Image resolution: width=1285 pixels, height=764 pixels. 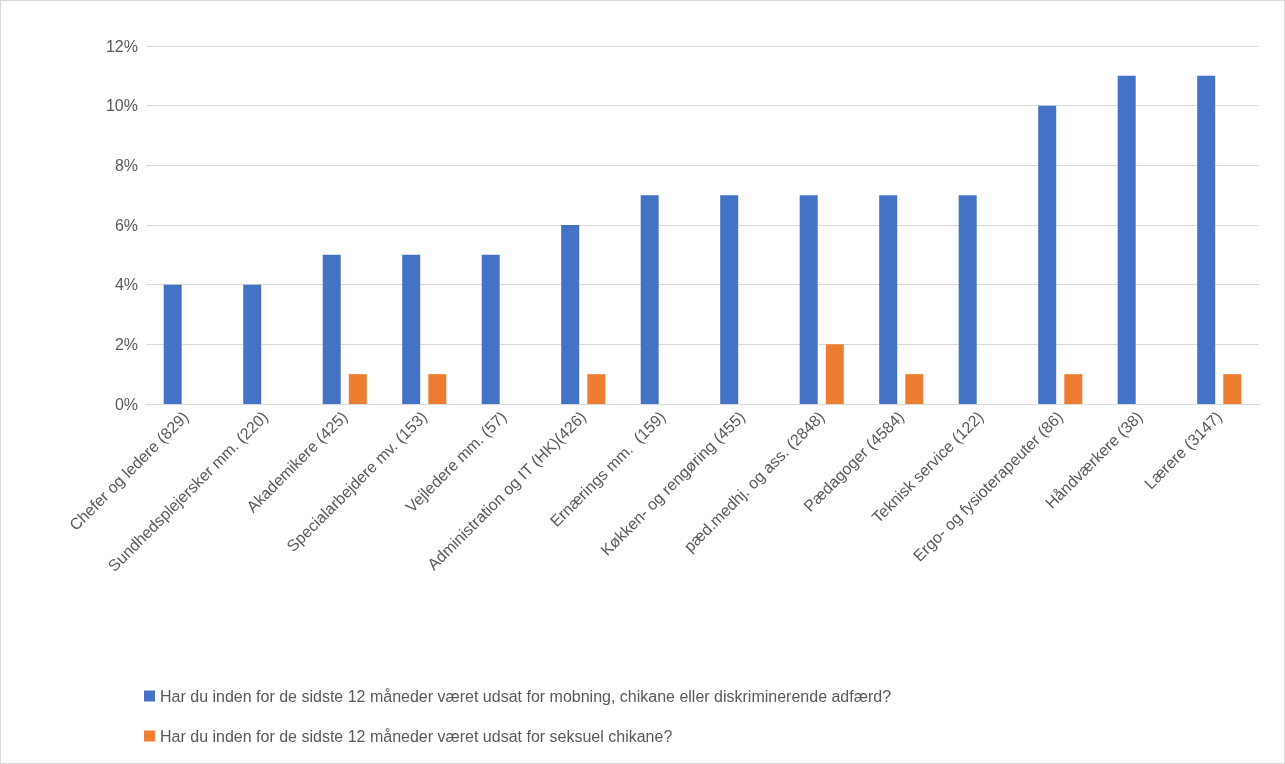 I want to click on y-tick-label: 0%, so click(x=126, y=404).